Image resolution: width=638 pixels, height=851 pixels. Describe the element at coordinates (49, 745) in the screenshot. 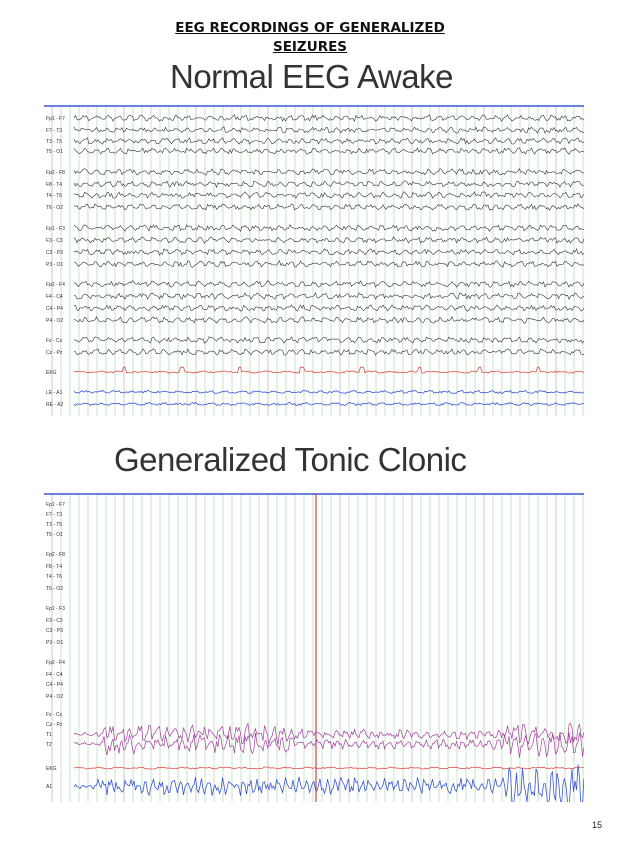

I see `channel-label: T2` at that location.